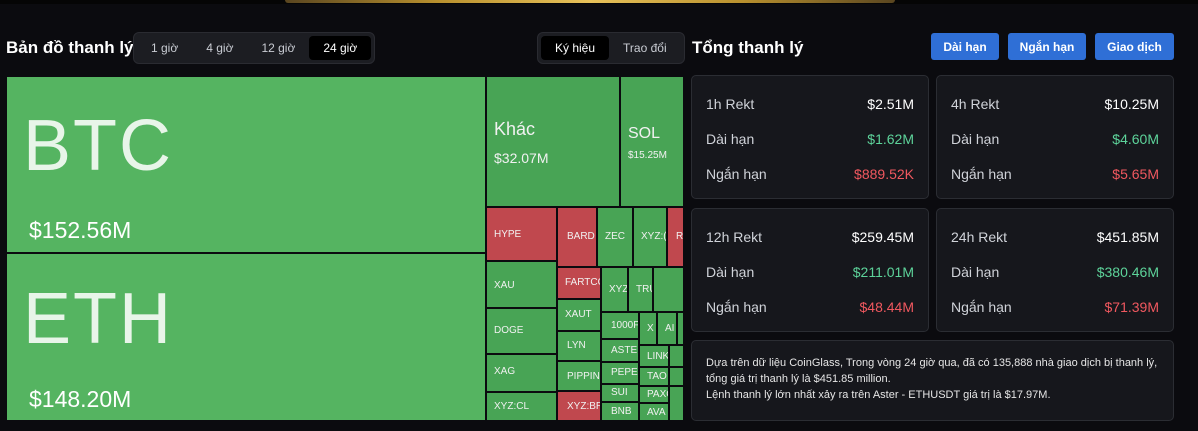 Image resolution: width=1198 pixels, height=431 pixels. Describe the element at coordinates (618, 289) in the screenshot. I see `tile-label: XYZ` at that location.